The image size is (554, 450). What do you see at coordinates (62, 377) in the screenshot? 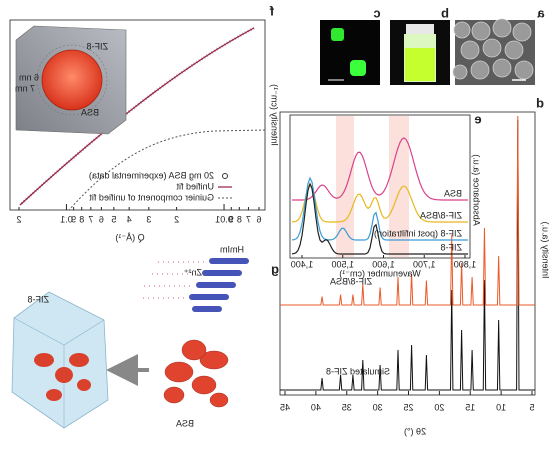
I see `encapsulated-protein` at bounding box center [62, 377].